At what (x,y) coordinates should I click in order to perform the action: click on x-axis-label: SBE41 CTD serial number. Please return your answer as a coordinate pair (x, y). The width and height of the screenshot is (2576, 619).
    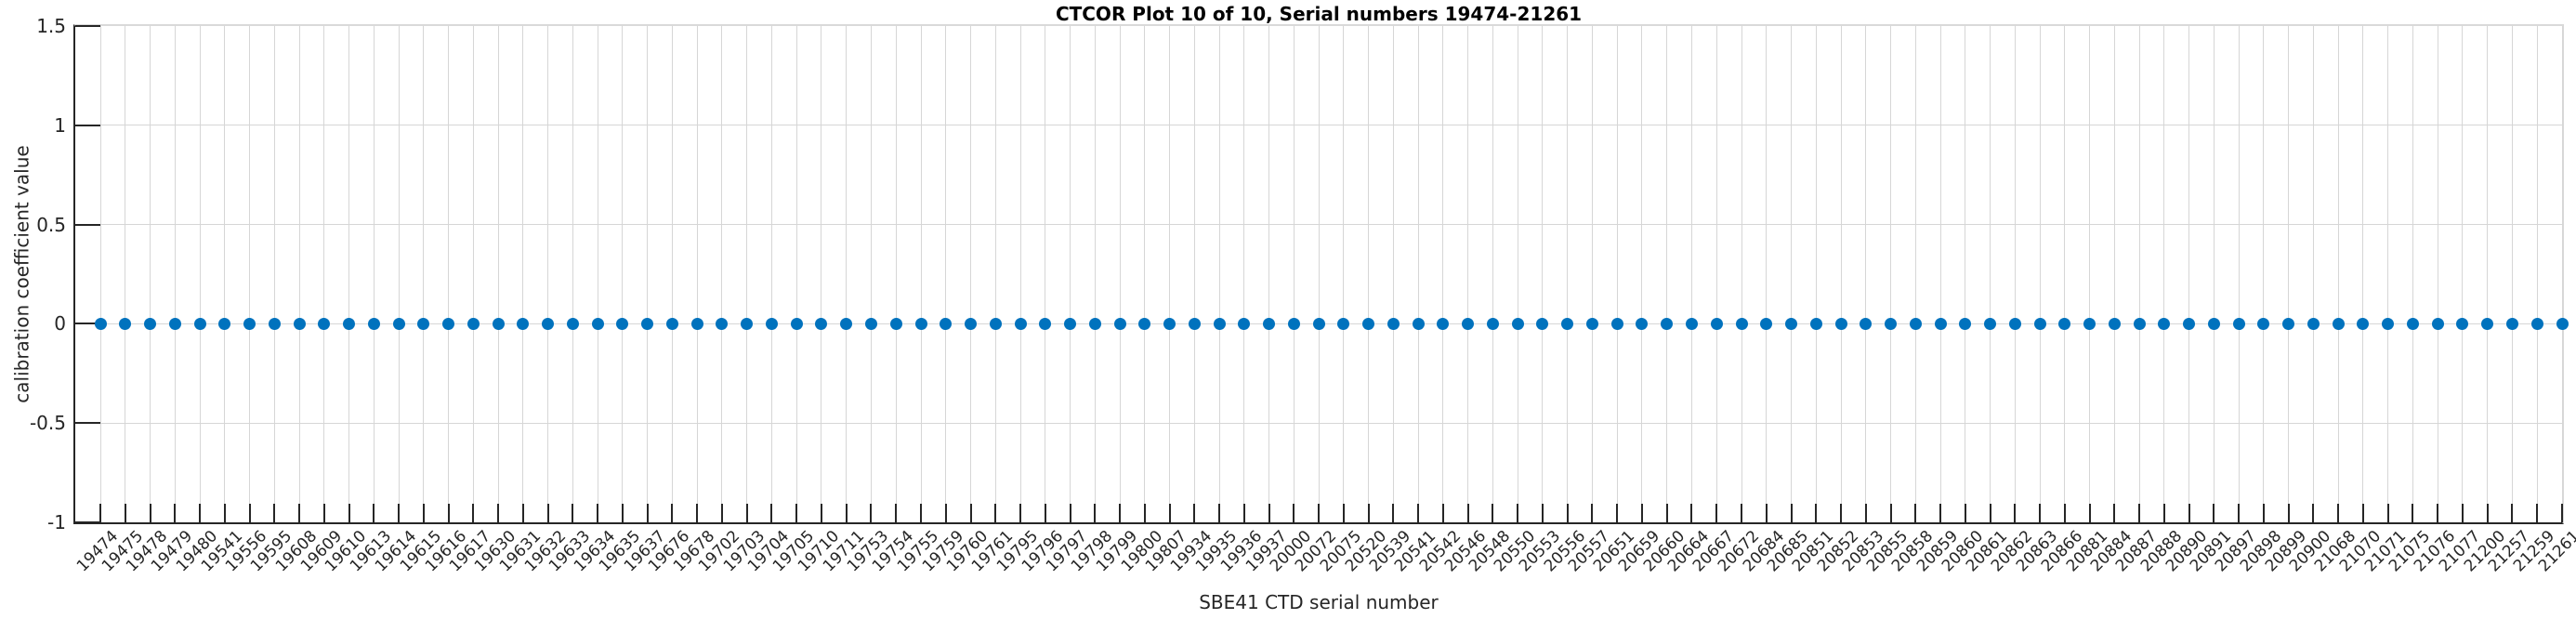
    Looking at the image, I should click on (1319, 602).